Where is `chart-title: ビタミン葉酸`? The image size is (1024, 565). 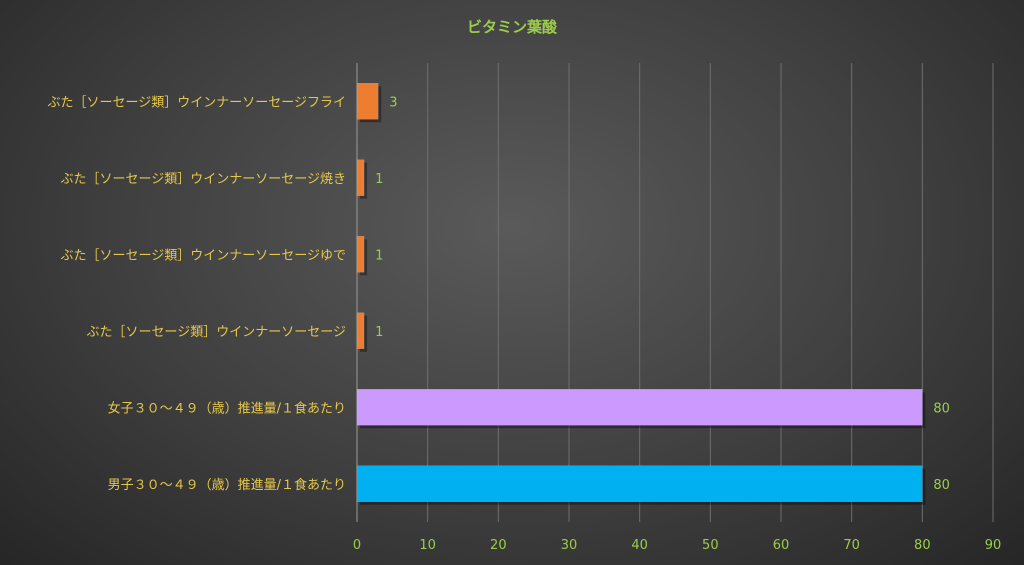
chart-title: ビタミン葉酸 is located at coordinates (512, 27).